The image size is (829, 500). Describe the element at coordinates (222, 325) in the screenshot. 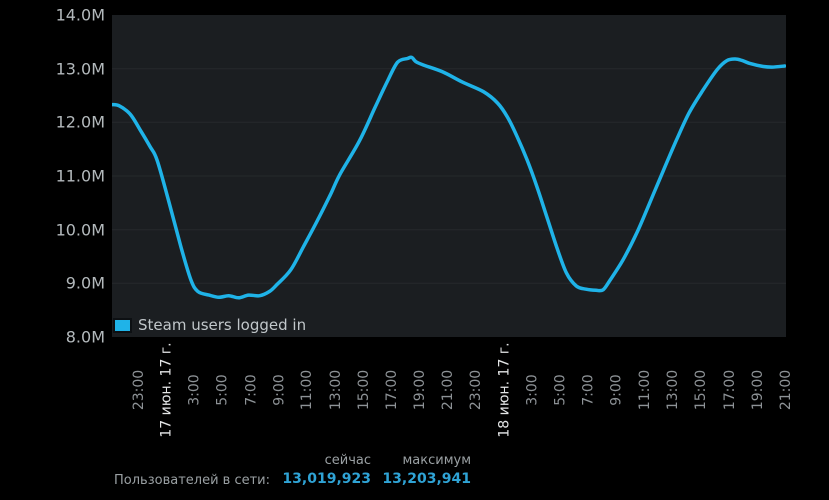

I see `legend-label: Steam users logged in` at that location.